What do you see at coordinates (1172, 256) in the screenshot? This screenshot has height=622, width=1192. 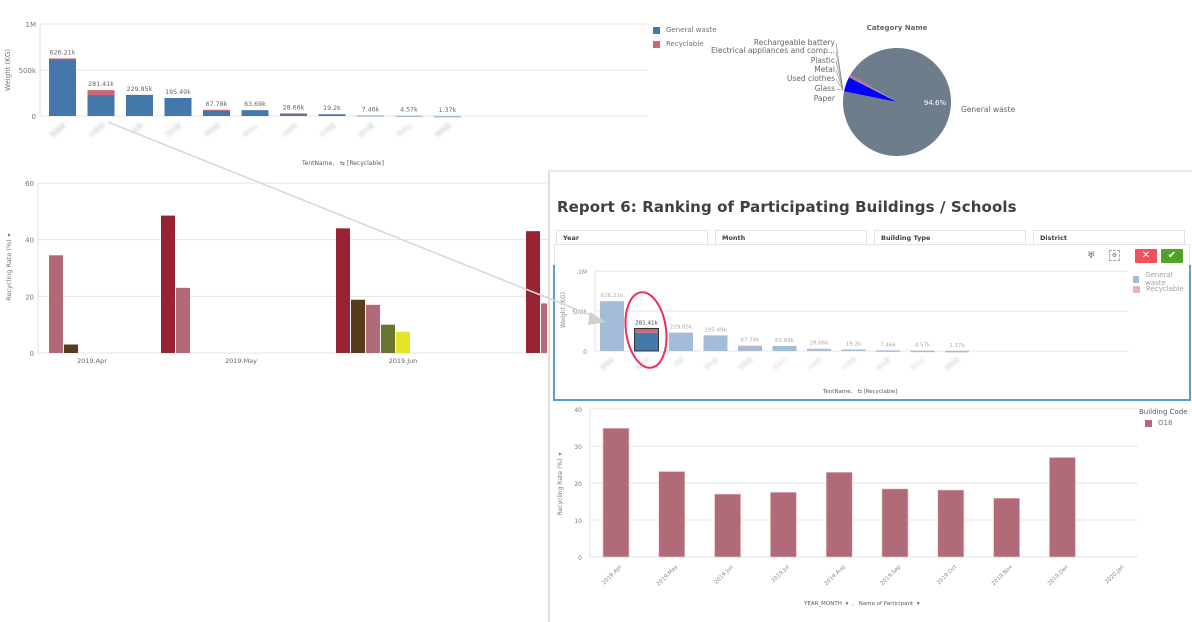 I see `confirm-selection-button: ✔` at bounding box center [1172, 256].